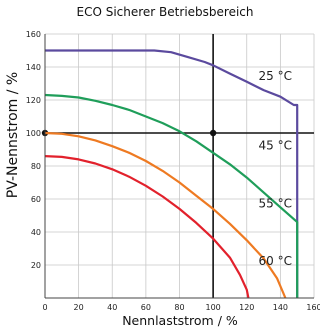  Describe the element at coordinates (36, 265) in the screenshot. I see `y-tick-label: 20` at that location.